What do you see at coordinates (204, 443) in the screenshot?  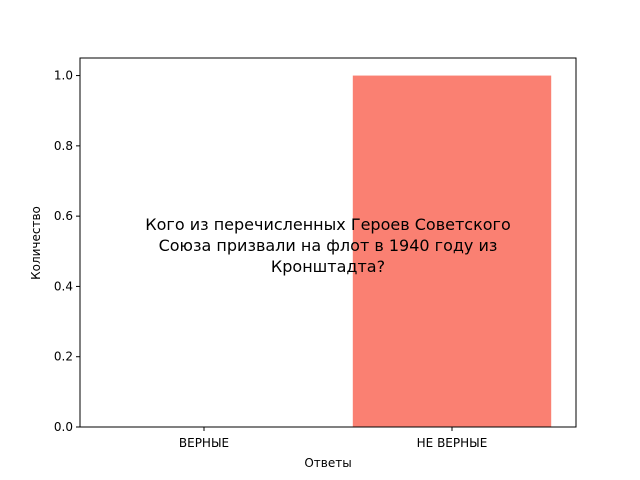 I see `x-tick-label: ВЕРНЫЕ` at bounding box center [204, 443].